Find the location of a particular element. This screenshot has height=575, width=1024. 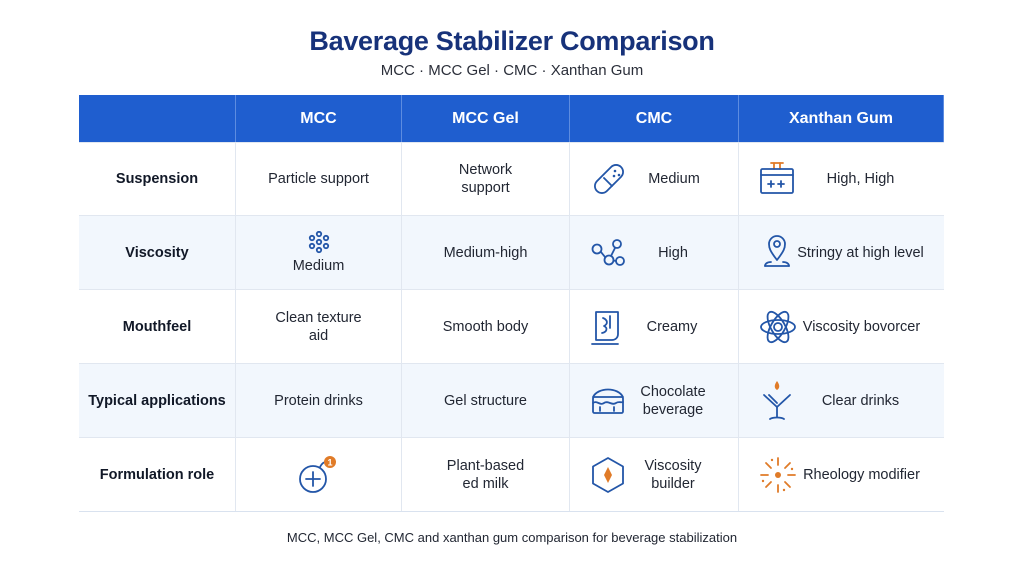

plus-badge-icon: 1 is located at coordinates (317, 474).